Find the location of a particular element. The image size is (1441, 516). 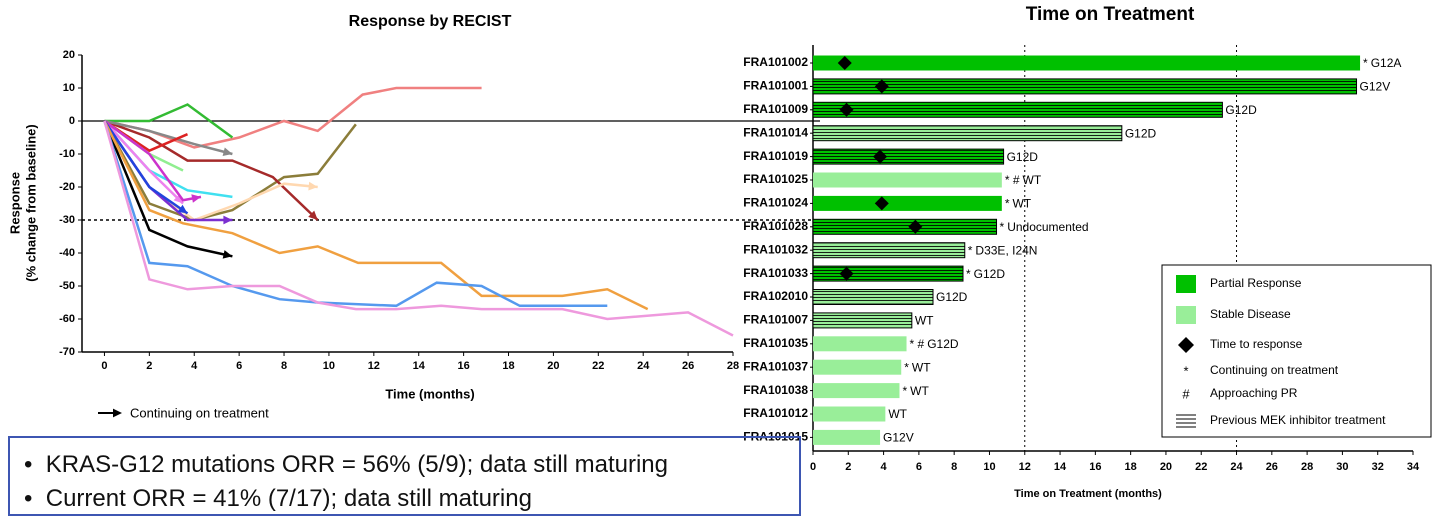

chart-title: Time on Treatment is located at coordinates (1110, 14).